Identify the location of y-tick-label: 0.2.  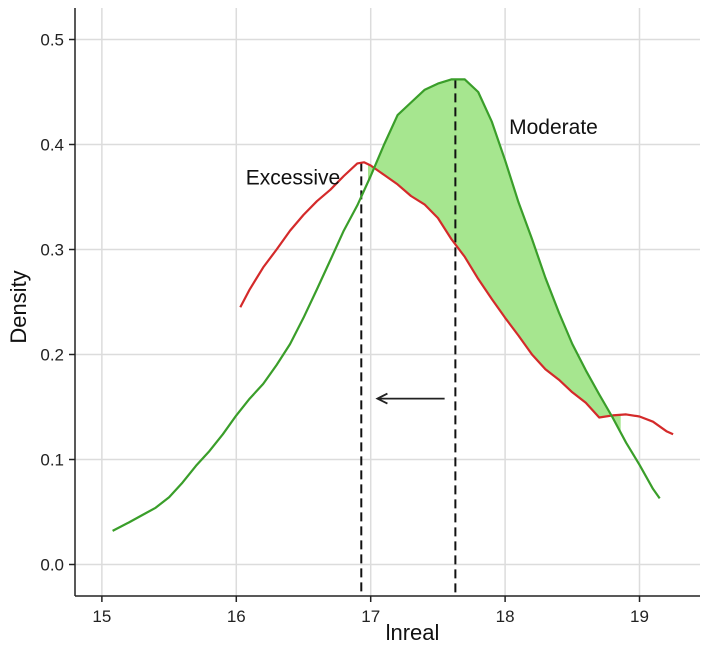
(52, 355).